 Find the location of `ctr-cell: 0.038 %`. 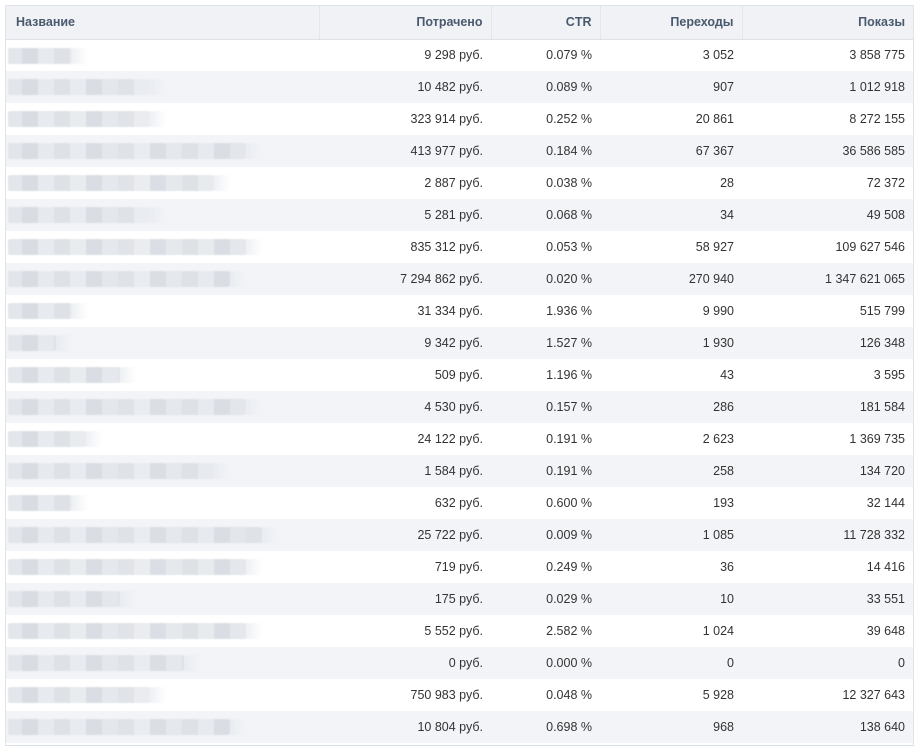

ctr-cell: 0.038 % is located at coordinates (545, 183).